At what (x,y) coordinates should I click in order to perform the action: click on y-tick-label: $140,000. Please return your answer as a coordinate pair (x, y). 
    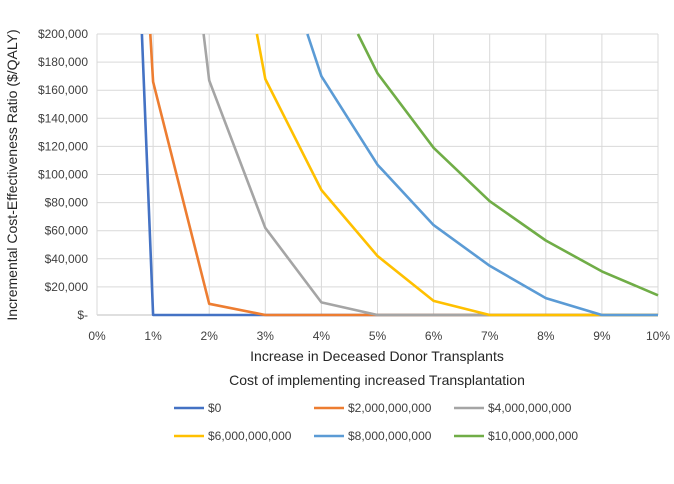
    Looking at the image, I should click on (63, 118).